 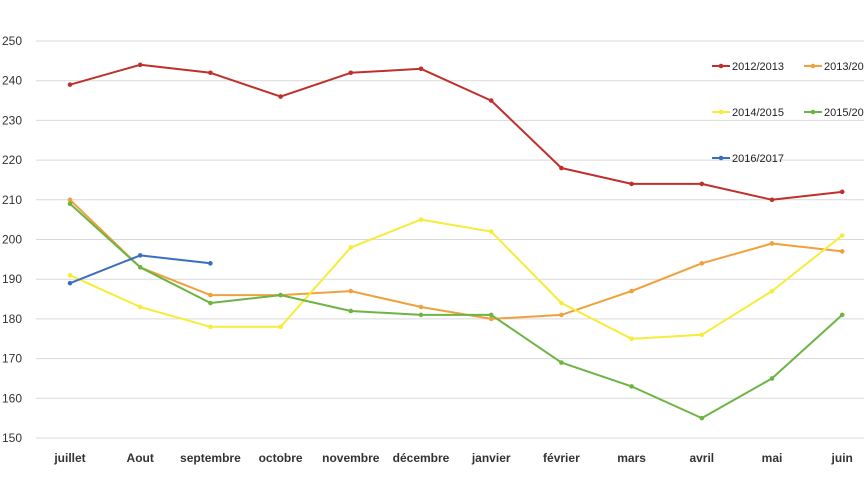 What do you see at coordinates (844, 67) in the screenshot?
I see `legend-label: 2013/2014` at bounding box center [844, 67].